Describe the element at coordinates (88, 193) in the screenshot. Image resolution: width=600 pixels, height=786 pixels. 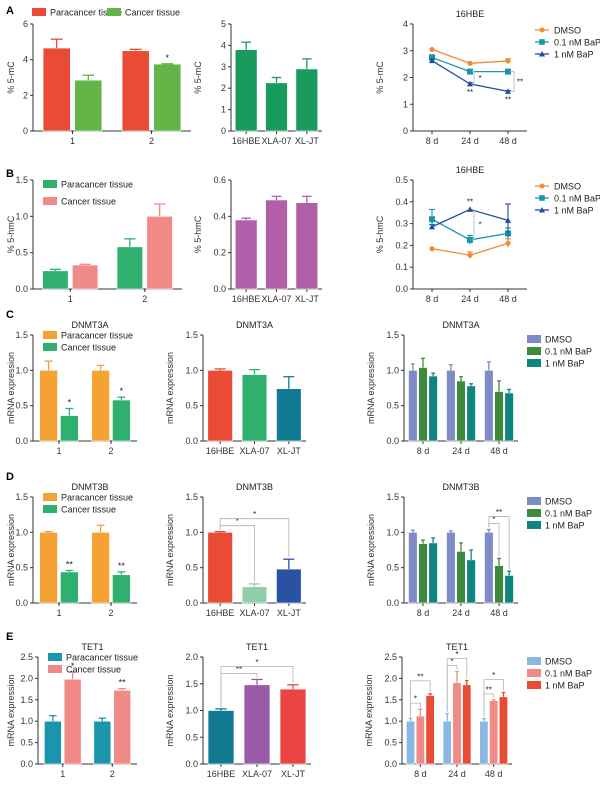
I see `legend: Paracancer tissue Cancer tissue` at that location.